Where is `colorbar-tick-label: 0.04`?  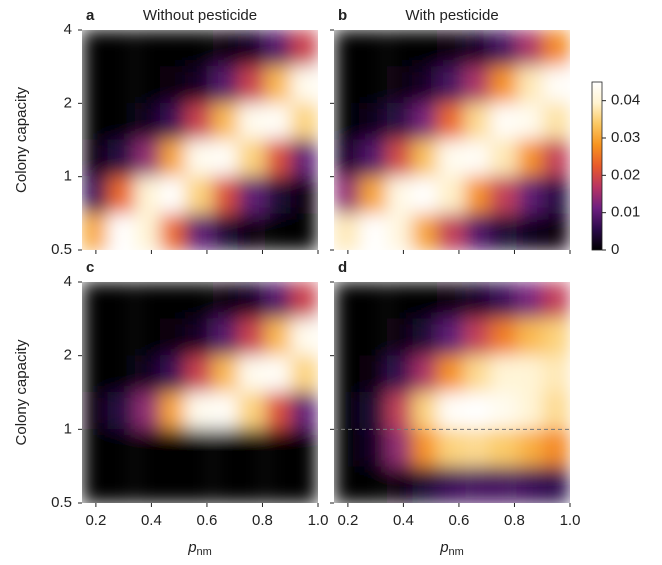
colorbar-tick-label: 0.04 is located at coordinates (625, 100).